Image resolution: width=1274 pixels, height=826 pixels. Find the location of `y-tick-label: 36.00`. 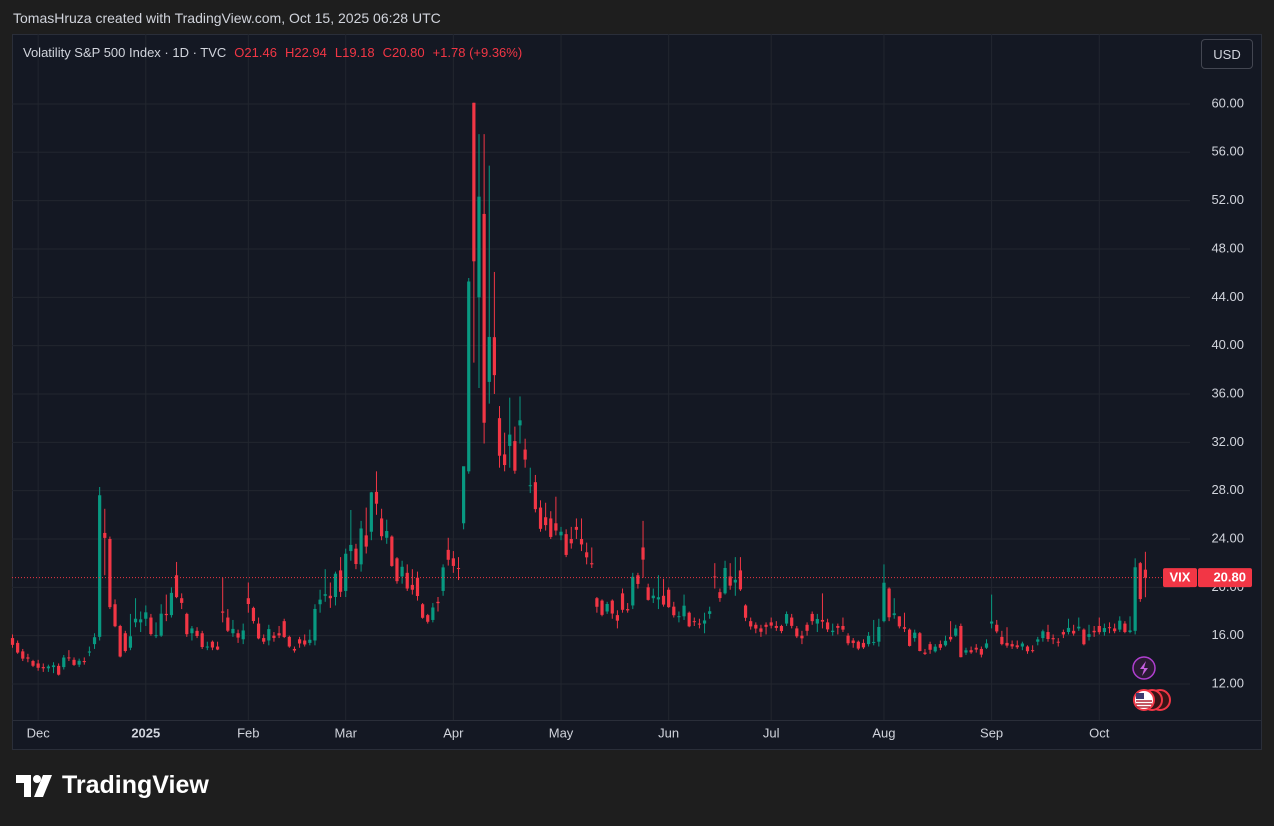

y-tick-label: 36.00 is located at coordinates (1227, 392).